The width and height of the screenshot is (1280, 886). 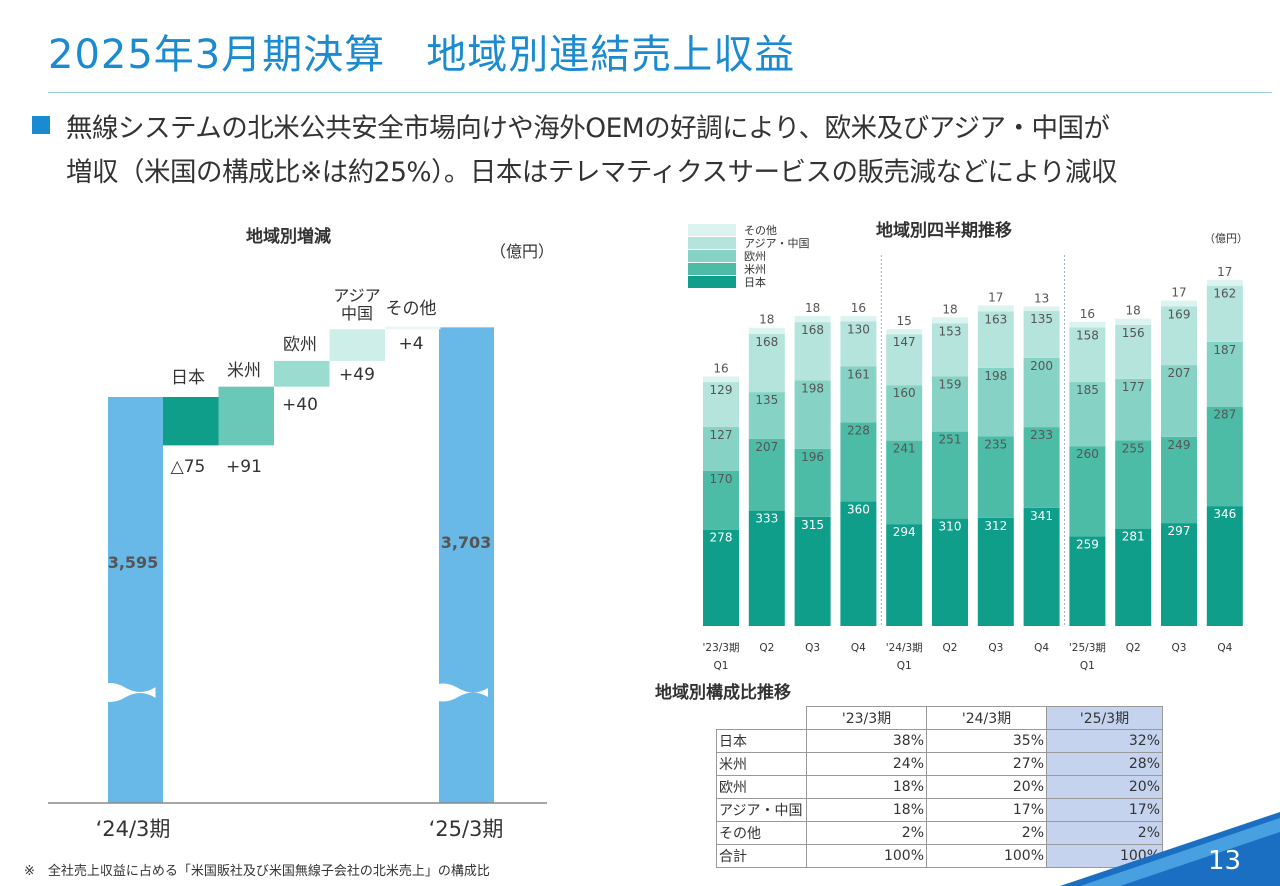 What do you see at coordinates (986, 810) in the screenshot?
I see `table-cell: 17%` at bounding box center [986, 810].